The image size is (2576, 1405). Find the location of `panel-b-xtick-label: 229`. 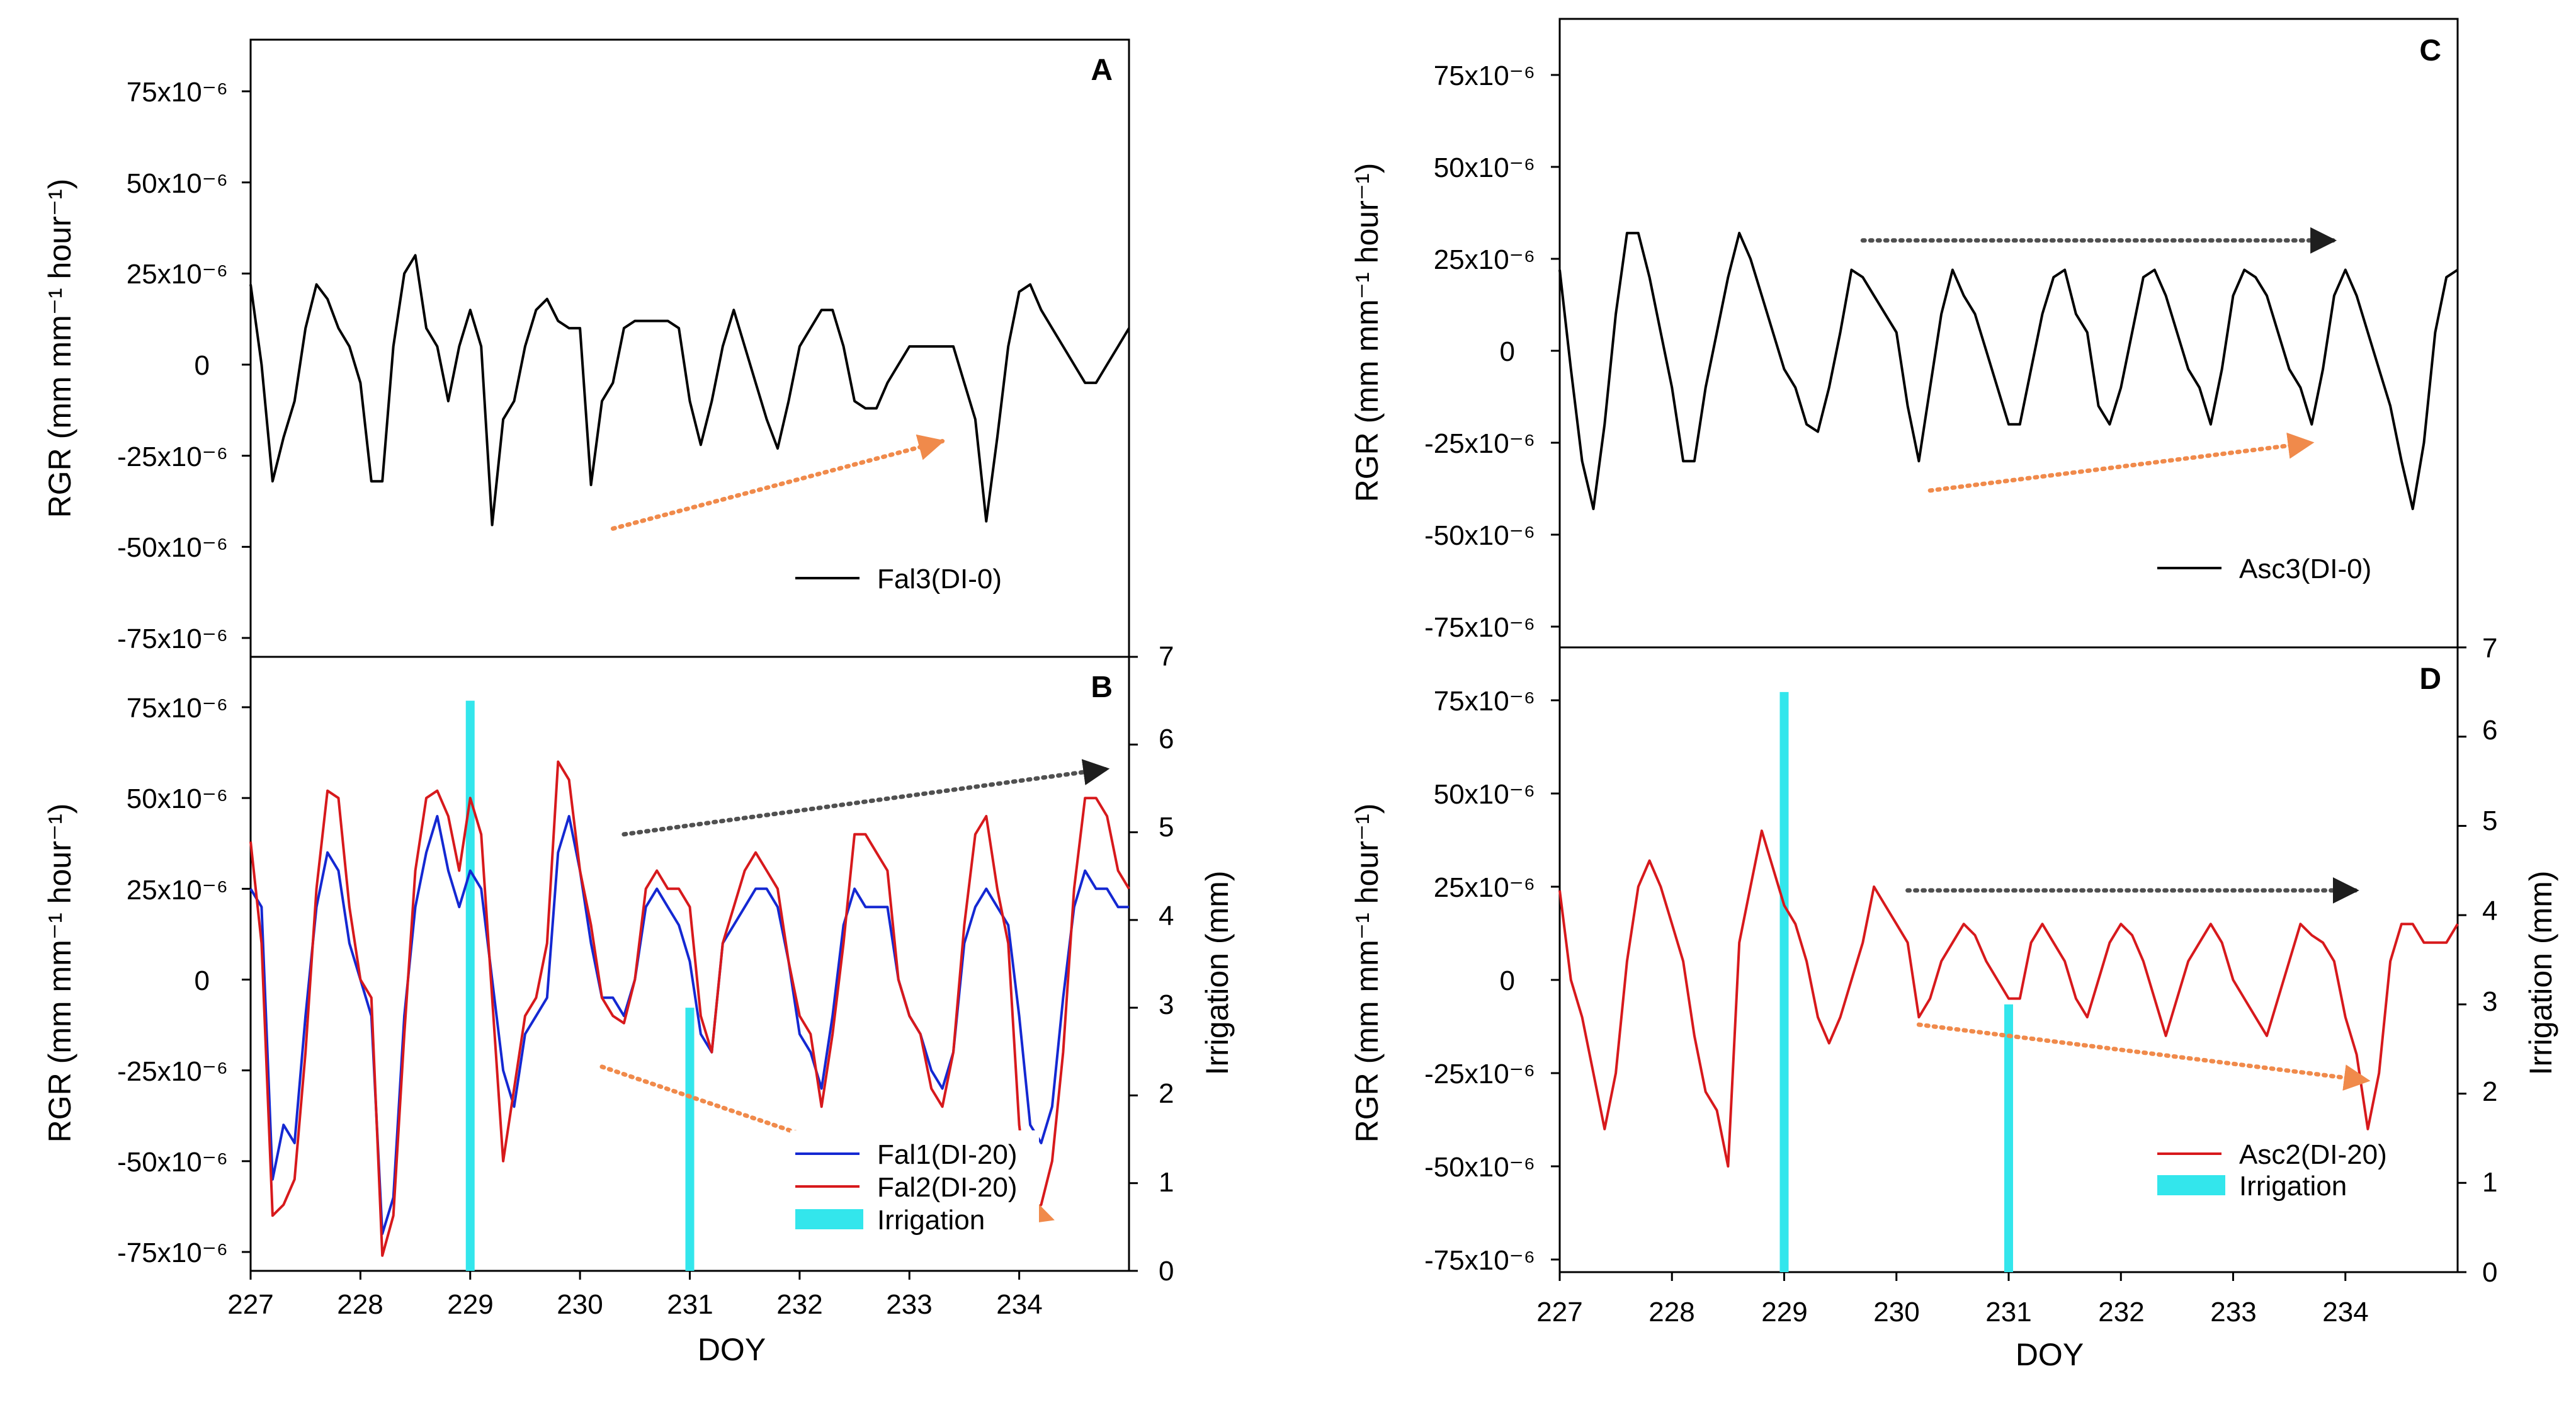

panel-b-xtick-label: 229 is located at coordinates (470, 1305).